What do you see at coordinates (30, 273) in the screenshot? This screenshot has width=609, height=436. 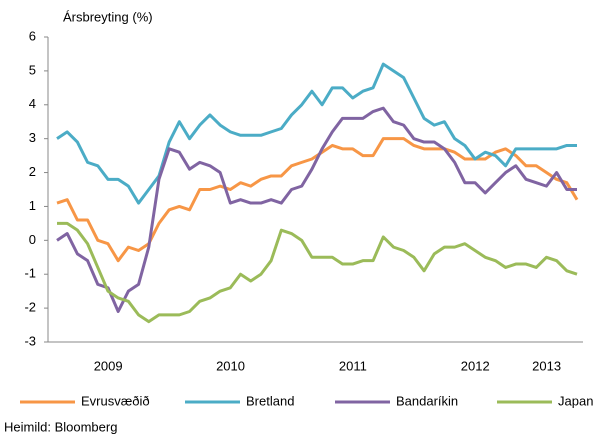 I see `y-tick-label: -1` at bounding box center [30, 273].